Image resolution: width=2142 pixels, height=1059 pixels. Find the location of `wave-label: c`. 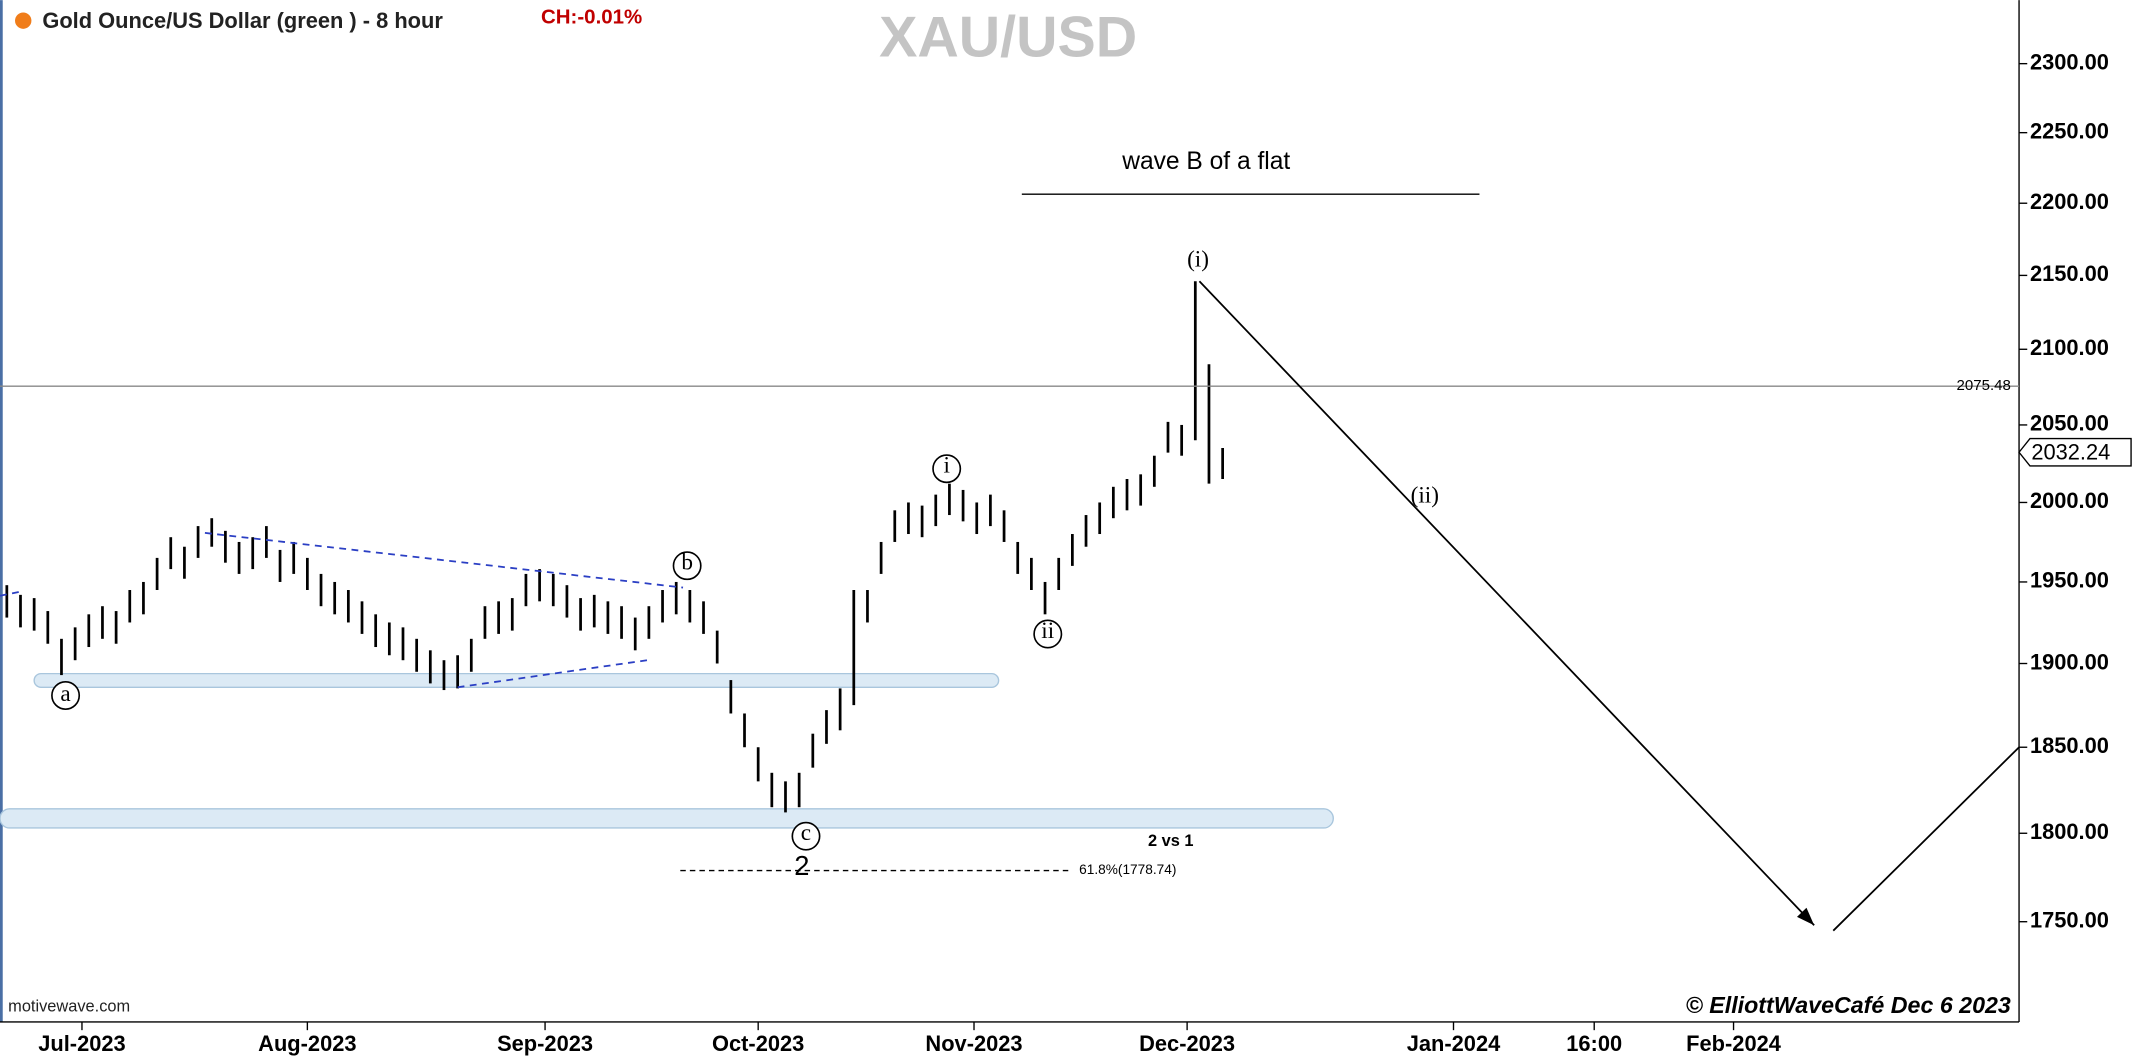

wave-label: c is located at coordinates (806, 833).